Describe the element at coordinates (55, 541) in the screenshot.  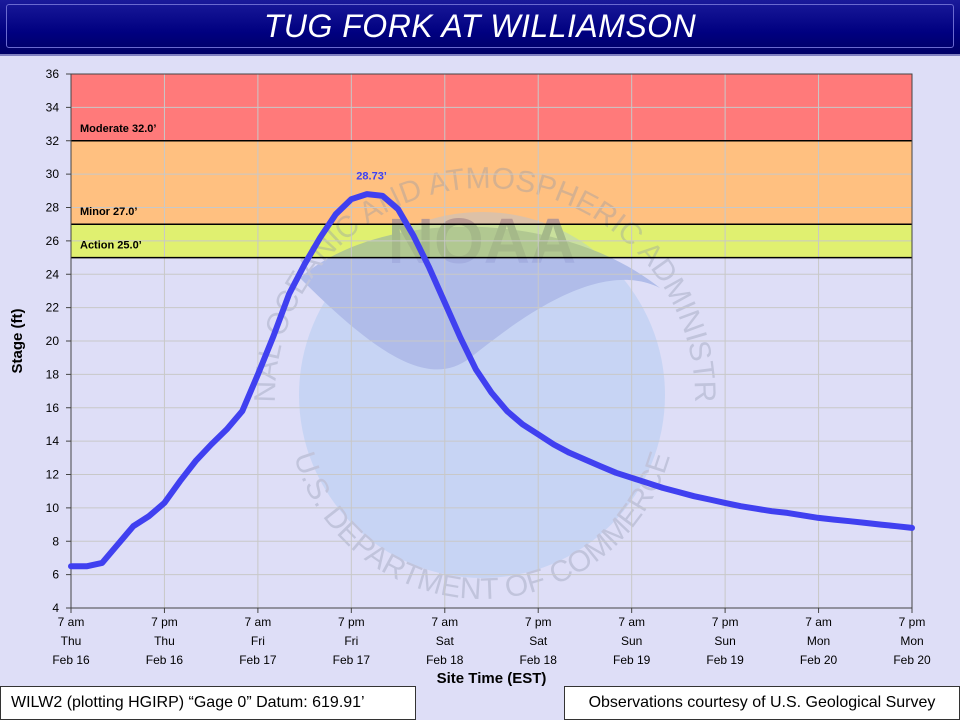
I see `y-tick-label: 8` at that location.